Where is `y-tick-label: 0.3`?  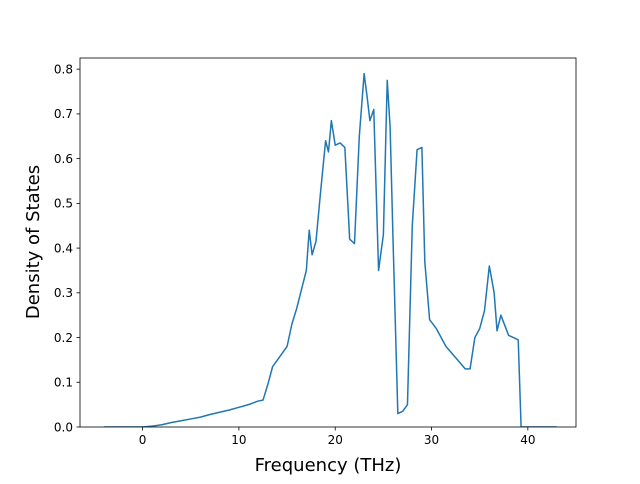
y-tick-label: 0.3 is located at coordinates (63, 293).